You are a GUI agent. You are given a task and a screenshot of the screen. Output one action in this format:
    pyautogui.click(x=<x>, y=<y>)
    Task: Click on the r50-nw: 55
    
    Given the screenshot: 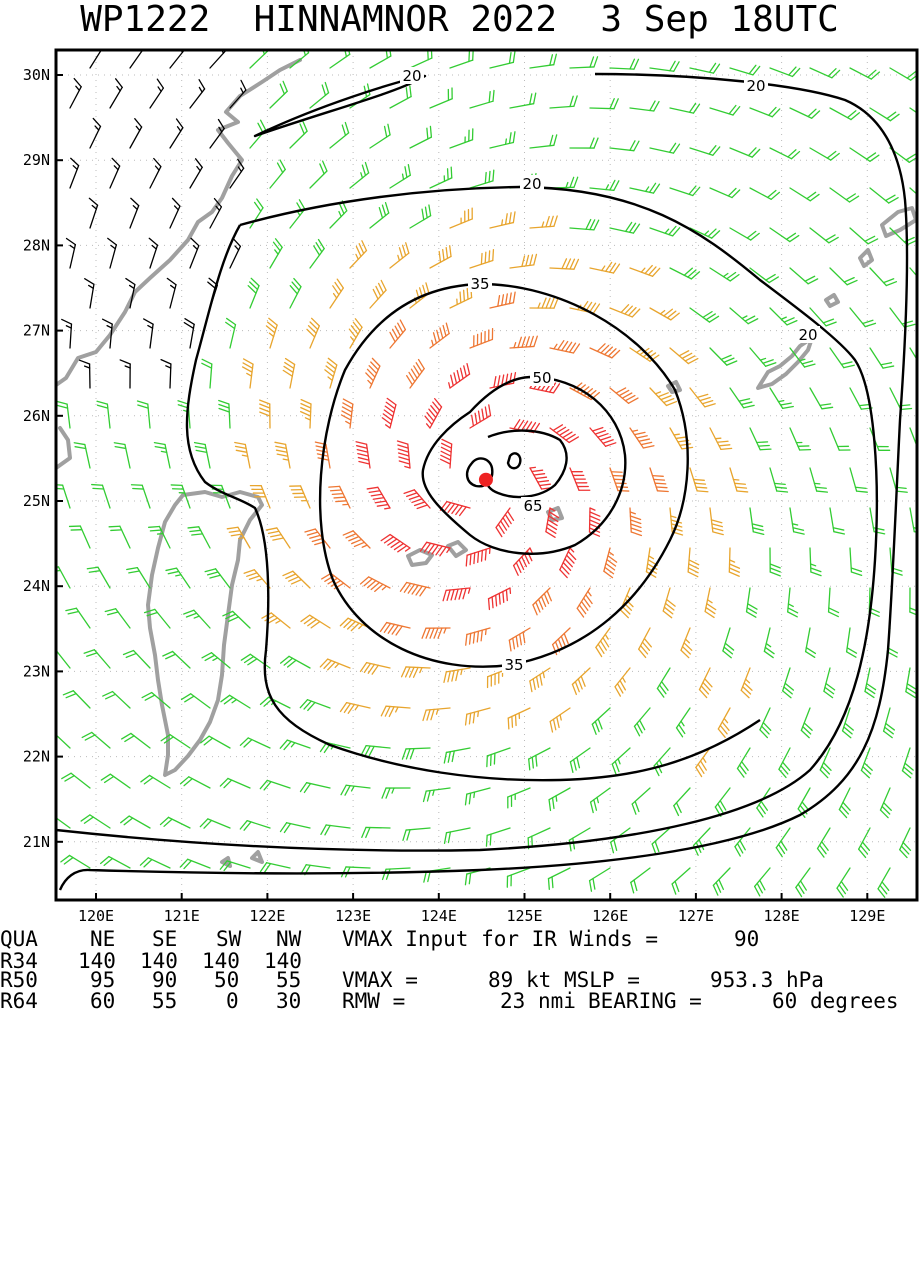 What is the action you would take?
    pyautogui.click(x=288, y=980)
    